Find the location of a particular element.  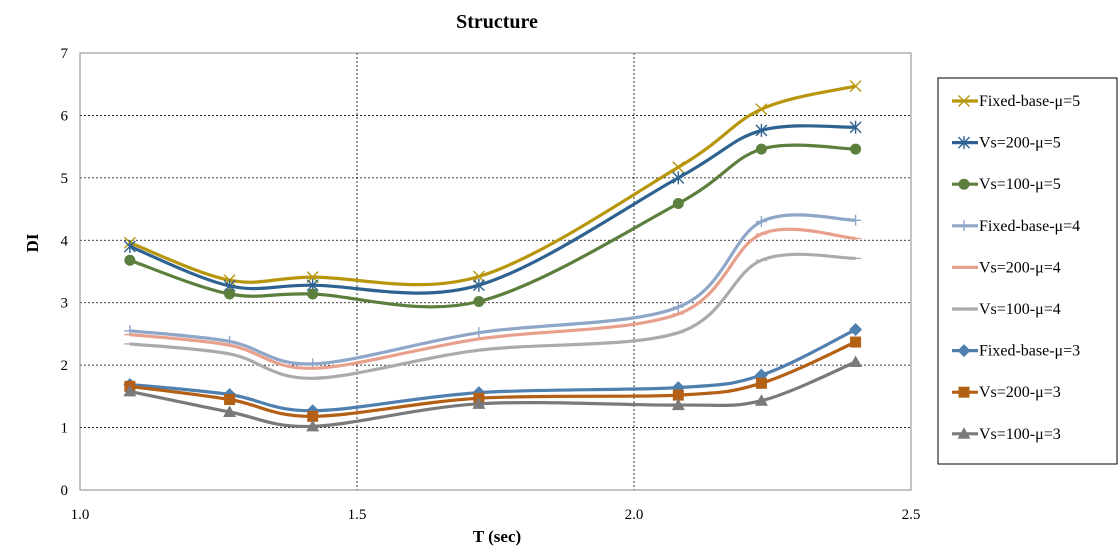

x-tick-label: 2.5 is located at coordinates (911, 515).